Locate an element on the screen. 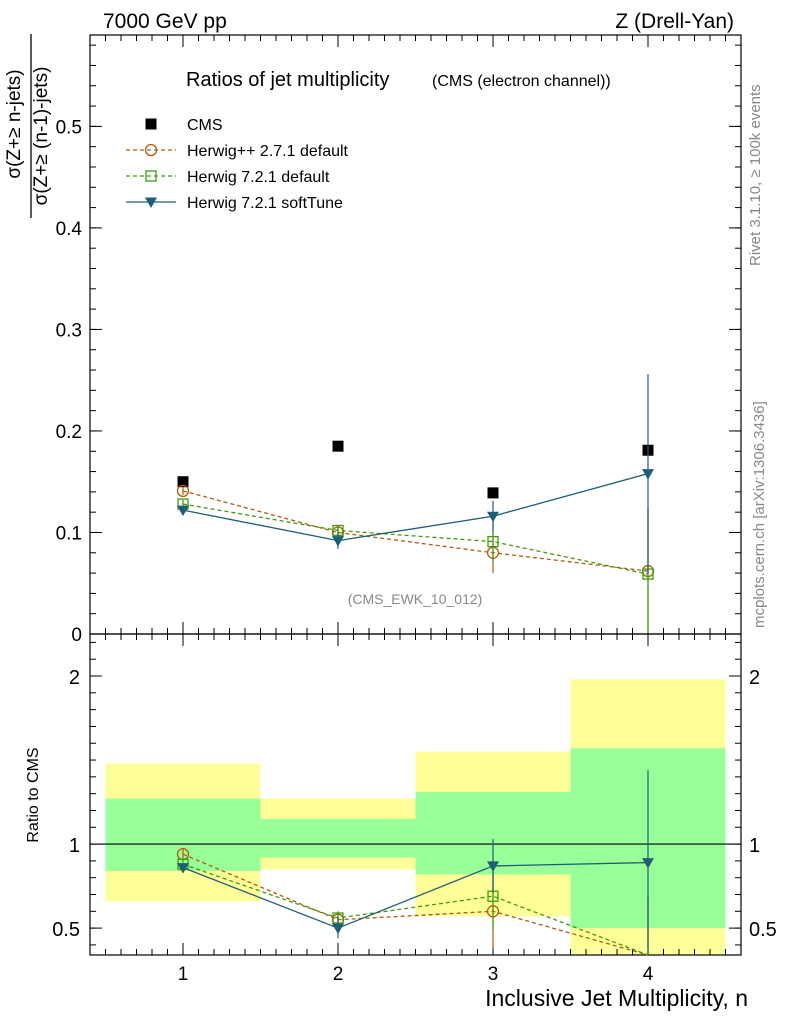 This screenshot has width=786, height=1024. y-tick-label: 0.4 is located at coordinates (69, 229).